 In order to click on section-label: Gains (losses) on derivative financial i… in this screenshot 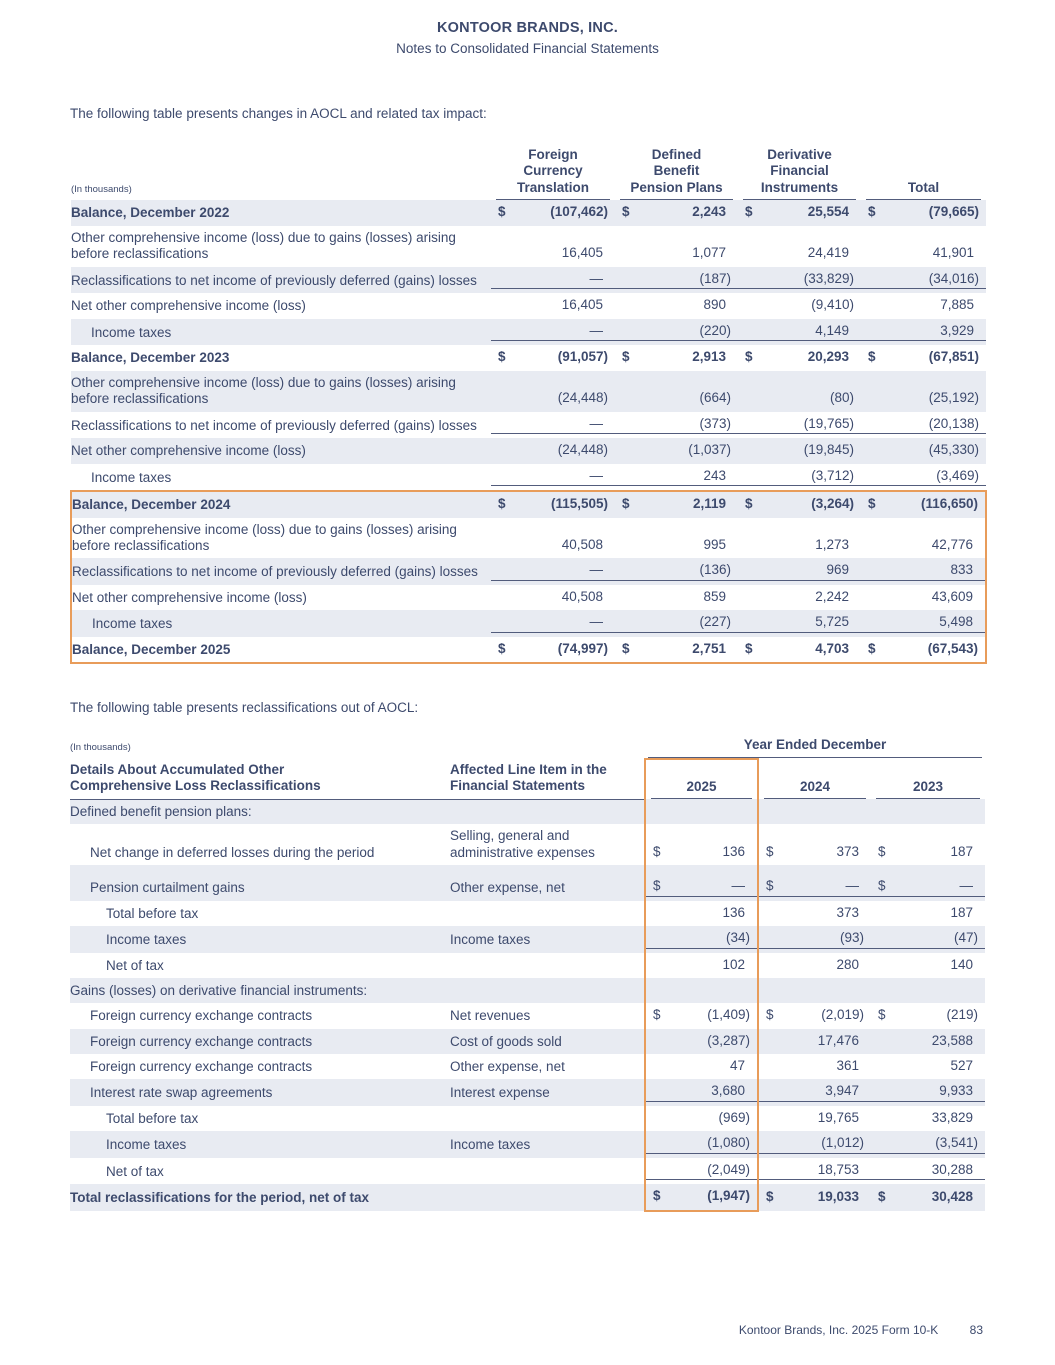, I will do `click(219, 990)`.